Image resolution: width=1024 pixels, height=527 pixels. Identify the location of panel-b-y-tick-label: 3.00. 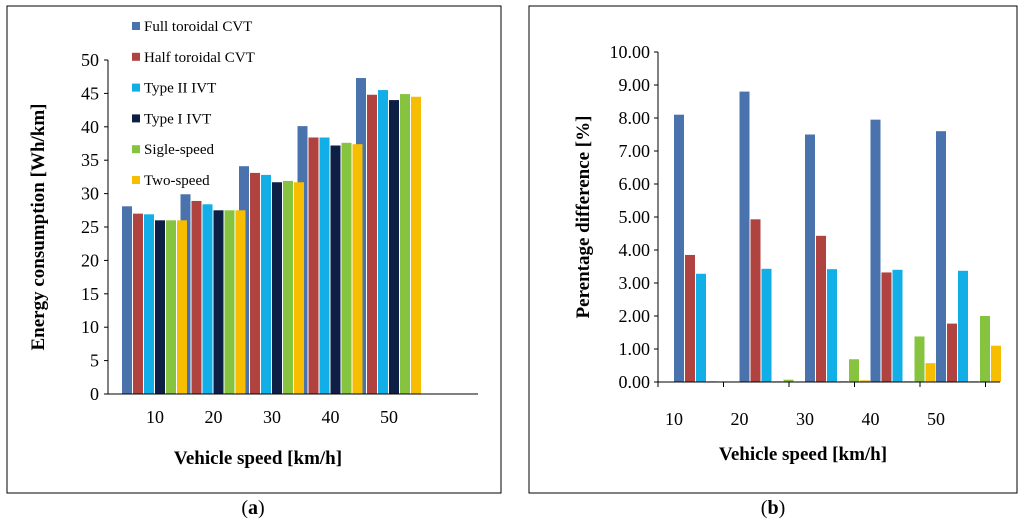
(635, 283).